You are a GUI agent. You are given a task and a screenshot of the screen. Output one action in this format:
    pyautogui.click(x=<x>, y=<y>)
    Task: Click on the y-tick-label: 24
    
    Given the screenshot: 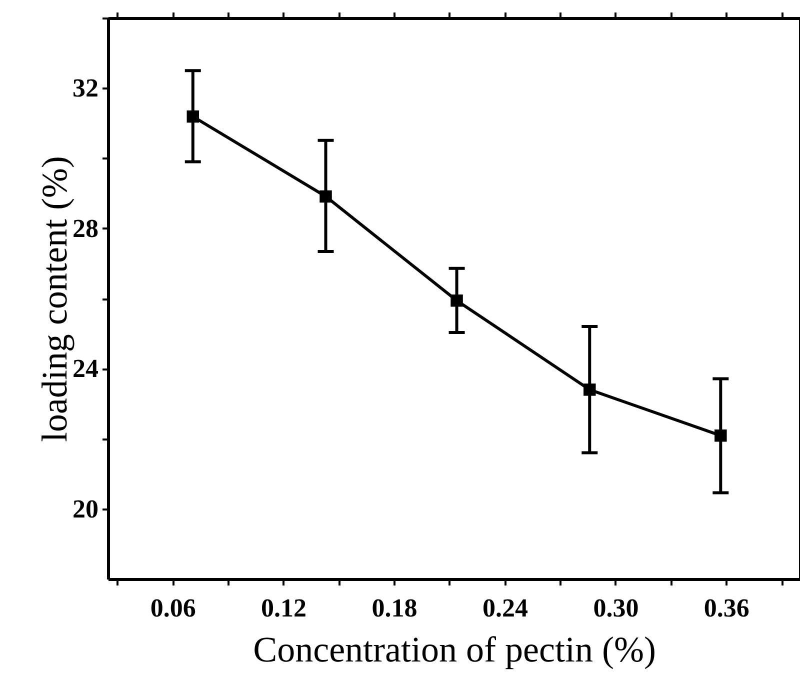 What is the action you would take?
    pyautogui.click(x=85, y=369)
    